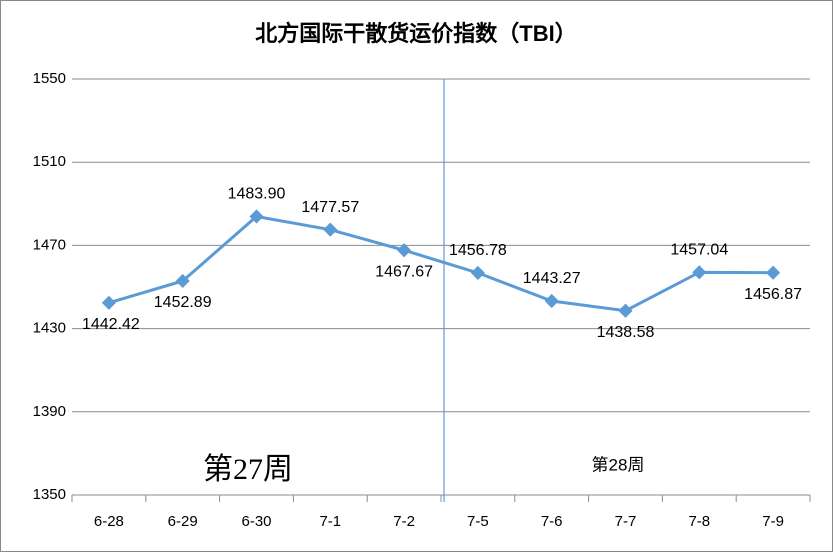 The width and height of the screenshot is (833, 552). I want to click on data-label: 1483.90, so click(257, 194).